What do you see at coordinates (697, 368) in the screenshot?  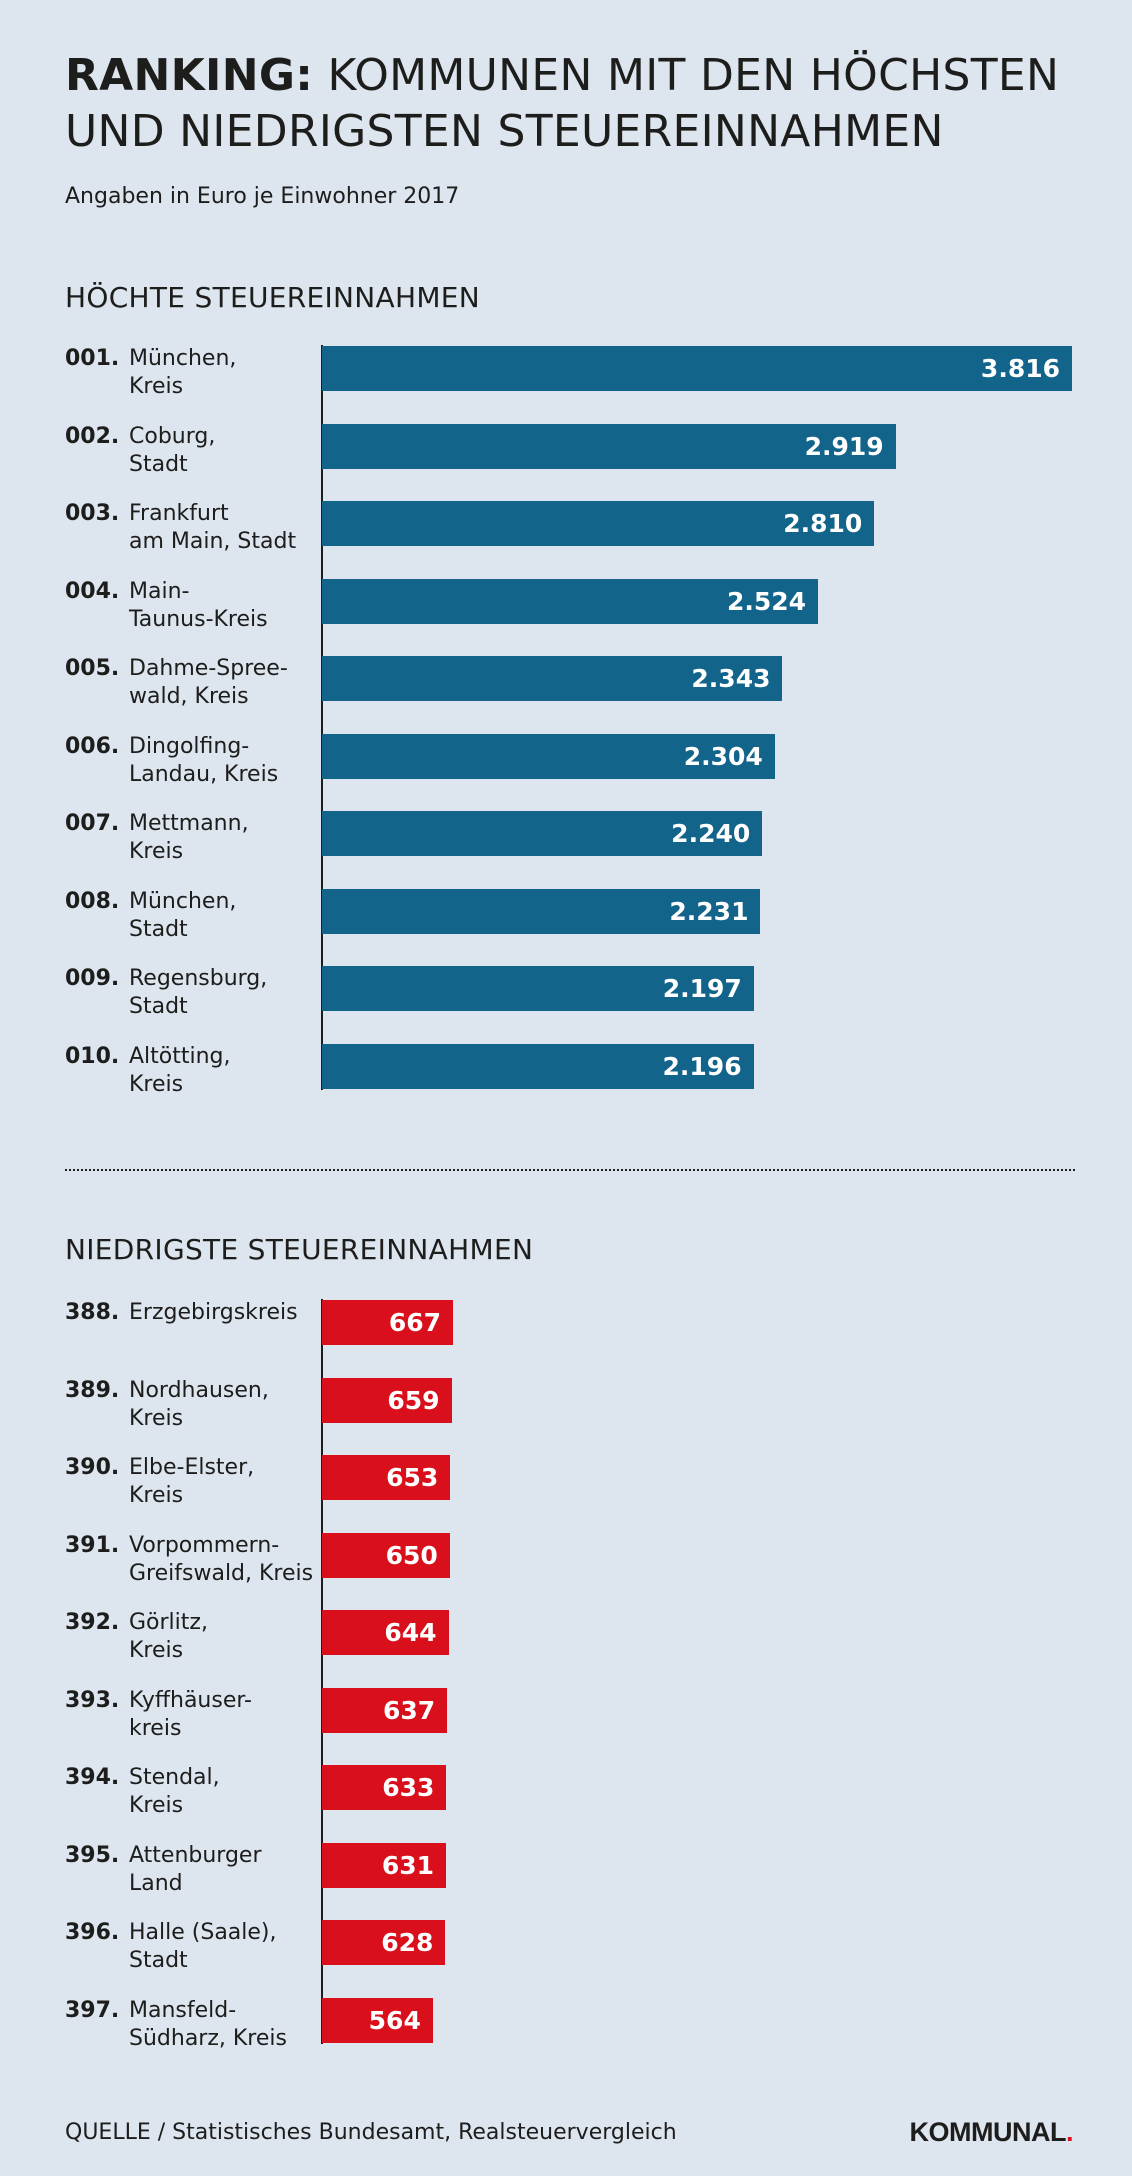 I see `bar: 3.816` at bounding box center [697, 368].